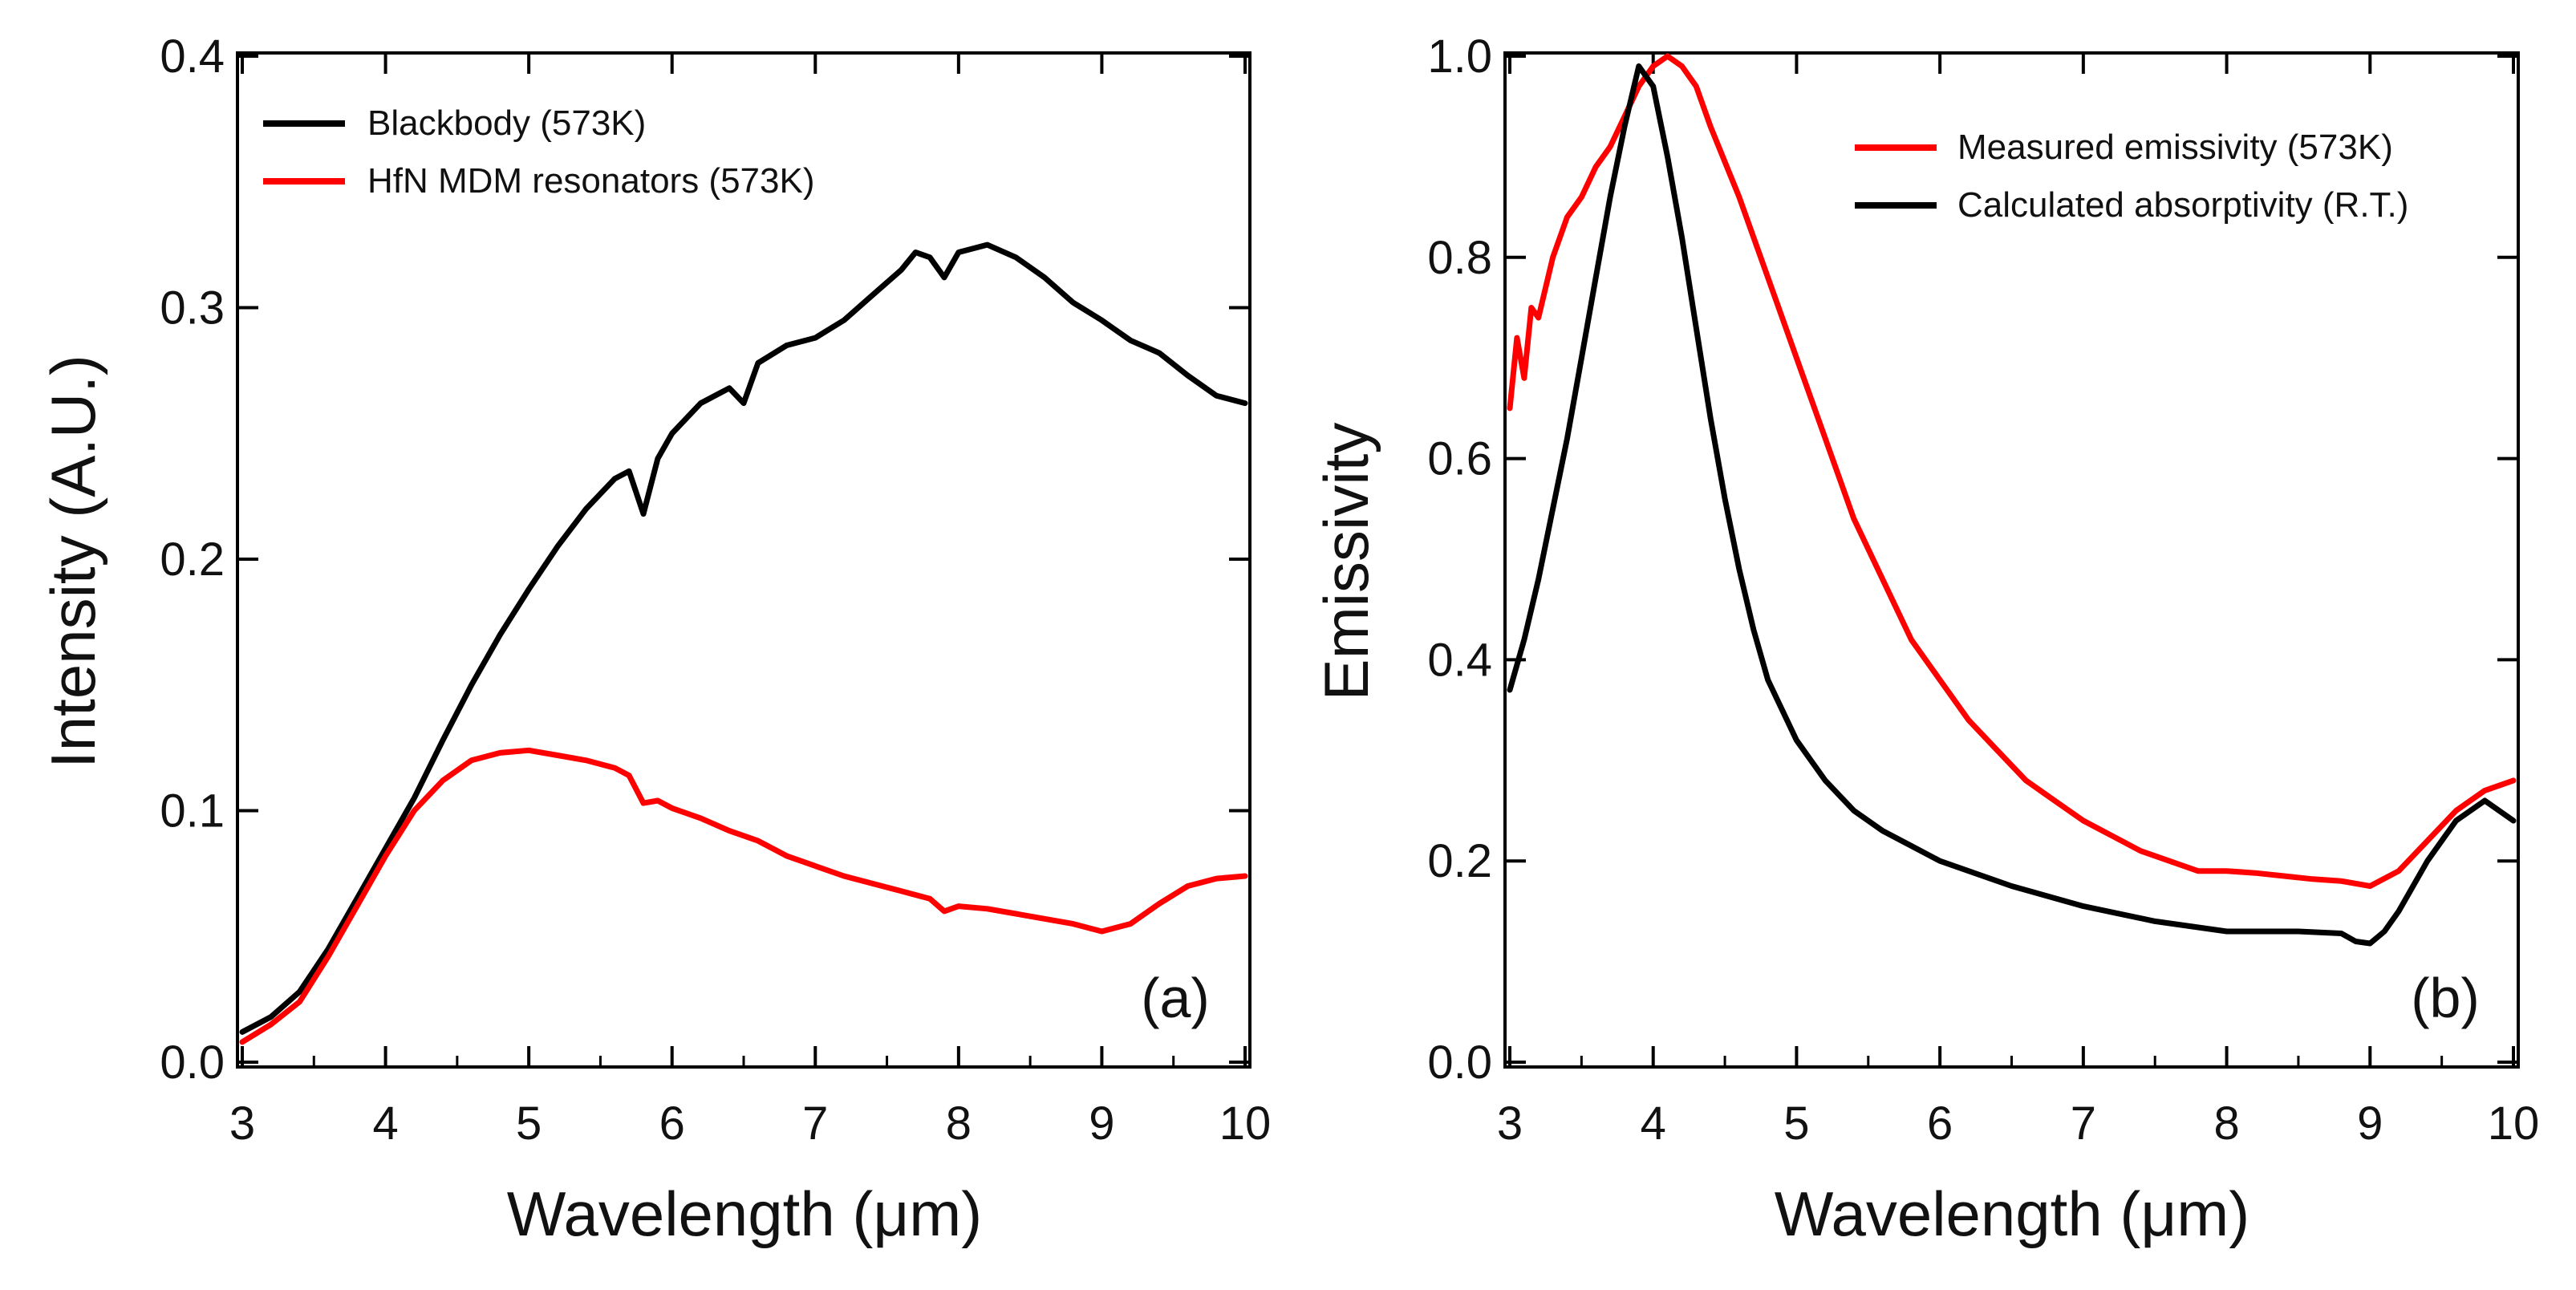 This screenshot has height=1290, width=2576. I want to click on y-tick-label: 1.0, so click(1459, 56).